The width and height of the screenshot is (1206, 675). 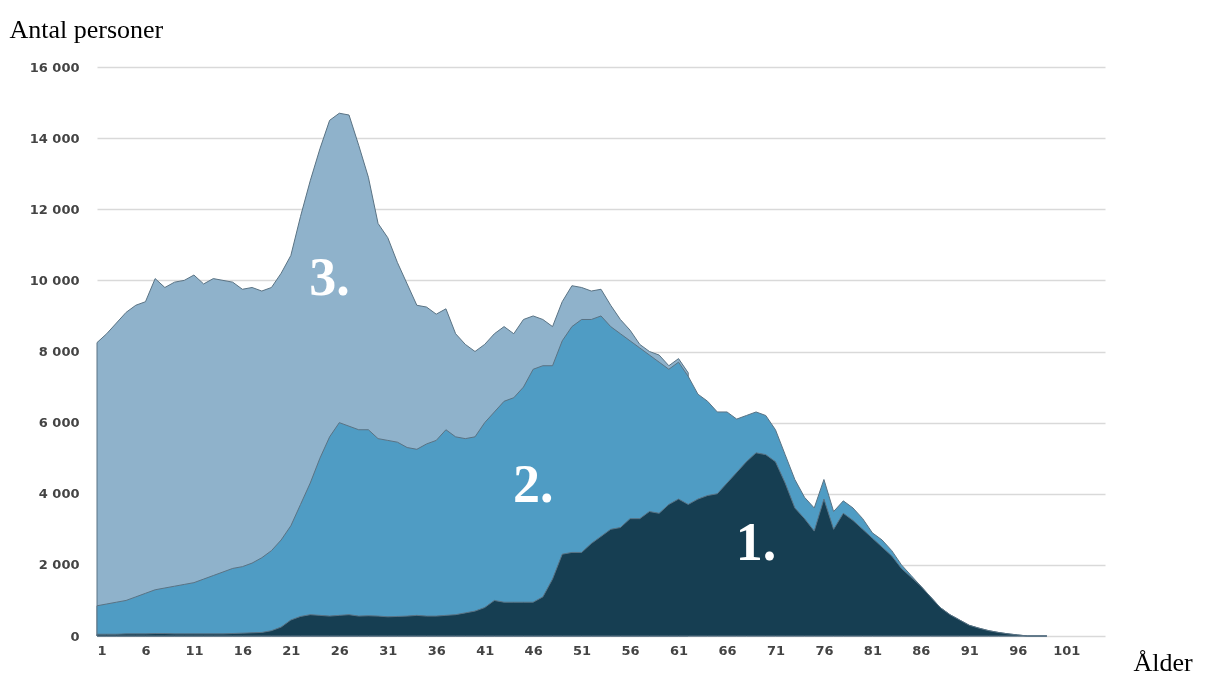 What do you see at coordinates (533, 483) in the screenshot?
I see `series-label: 2.` at bounding box center [533, 483].